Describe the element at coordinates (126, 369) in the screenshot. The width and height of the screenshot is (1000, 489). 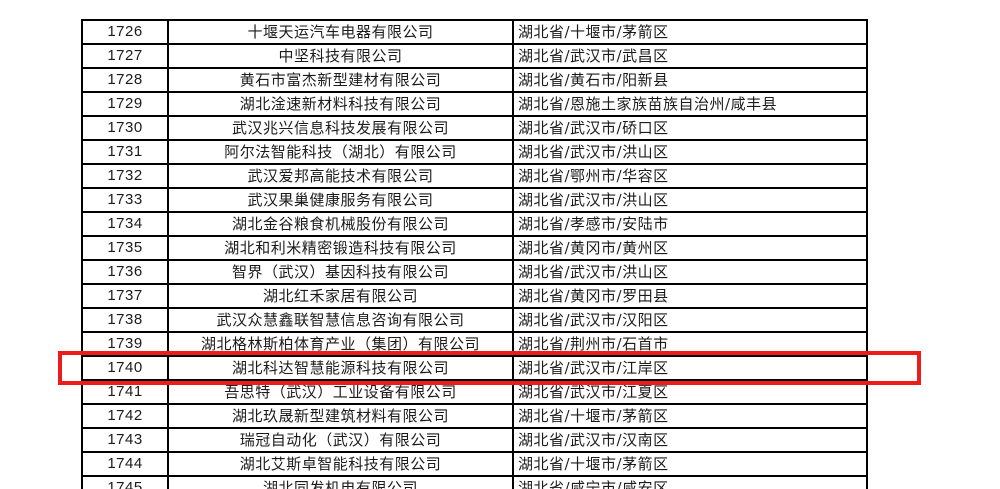
I see `row-number-cell: 1740` at that location.